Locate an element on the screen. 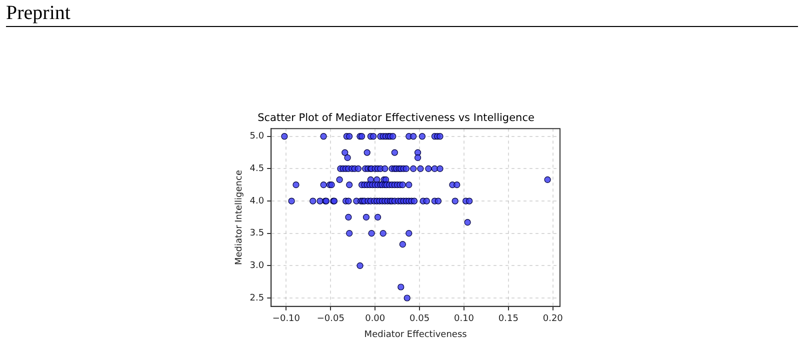 The width and height of the screenshot is (804, 342). x-axis-title: Mediator Effectiveness is located at coordinates (416, 335).